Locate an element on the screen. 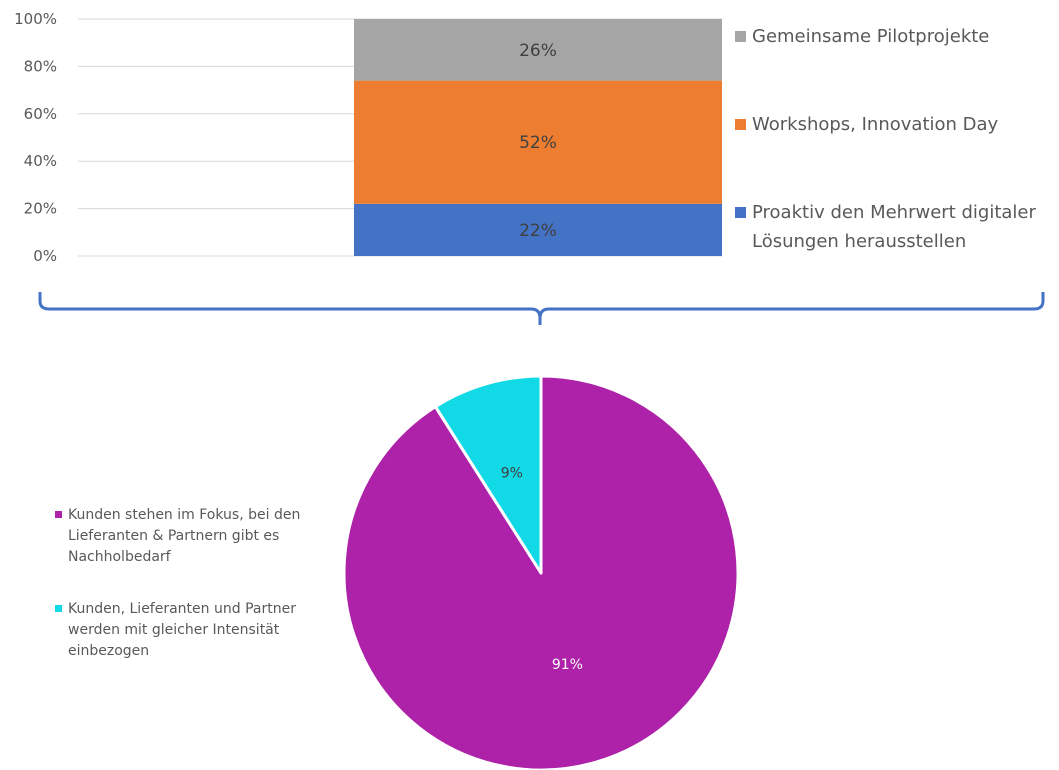 The image size is (1059, 770). pie-data-label: 91% is located at coordinates (567, 665).